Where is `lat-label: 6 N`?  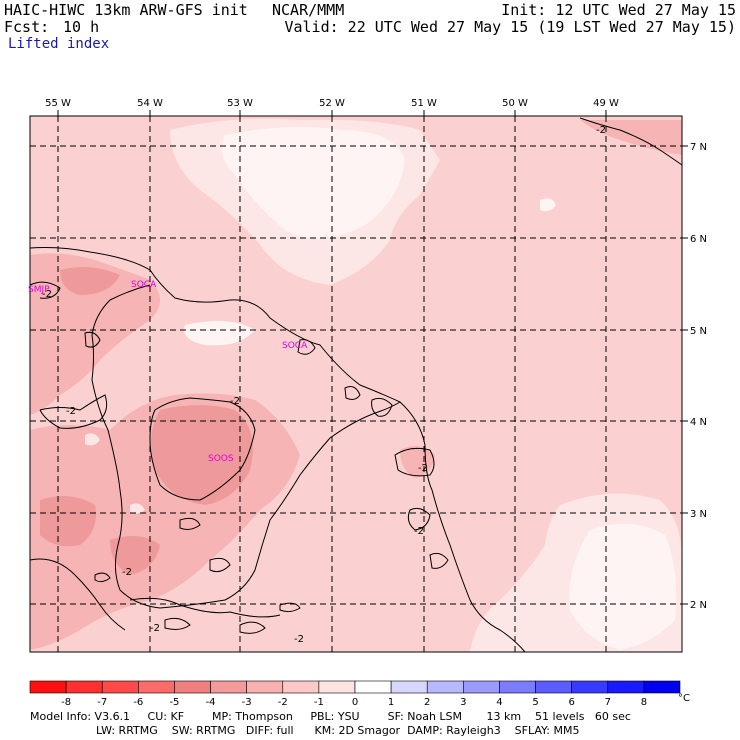
lat-label: 6 N is located at coordinates (698, 239).